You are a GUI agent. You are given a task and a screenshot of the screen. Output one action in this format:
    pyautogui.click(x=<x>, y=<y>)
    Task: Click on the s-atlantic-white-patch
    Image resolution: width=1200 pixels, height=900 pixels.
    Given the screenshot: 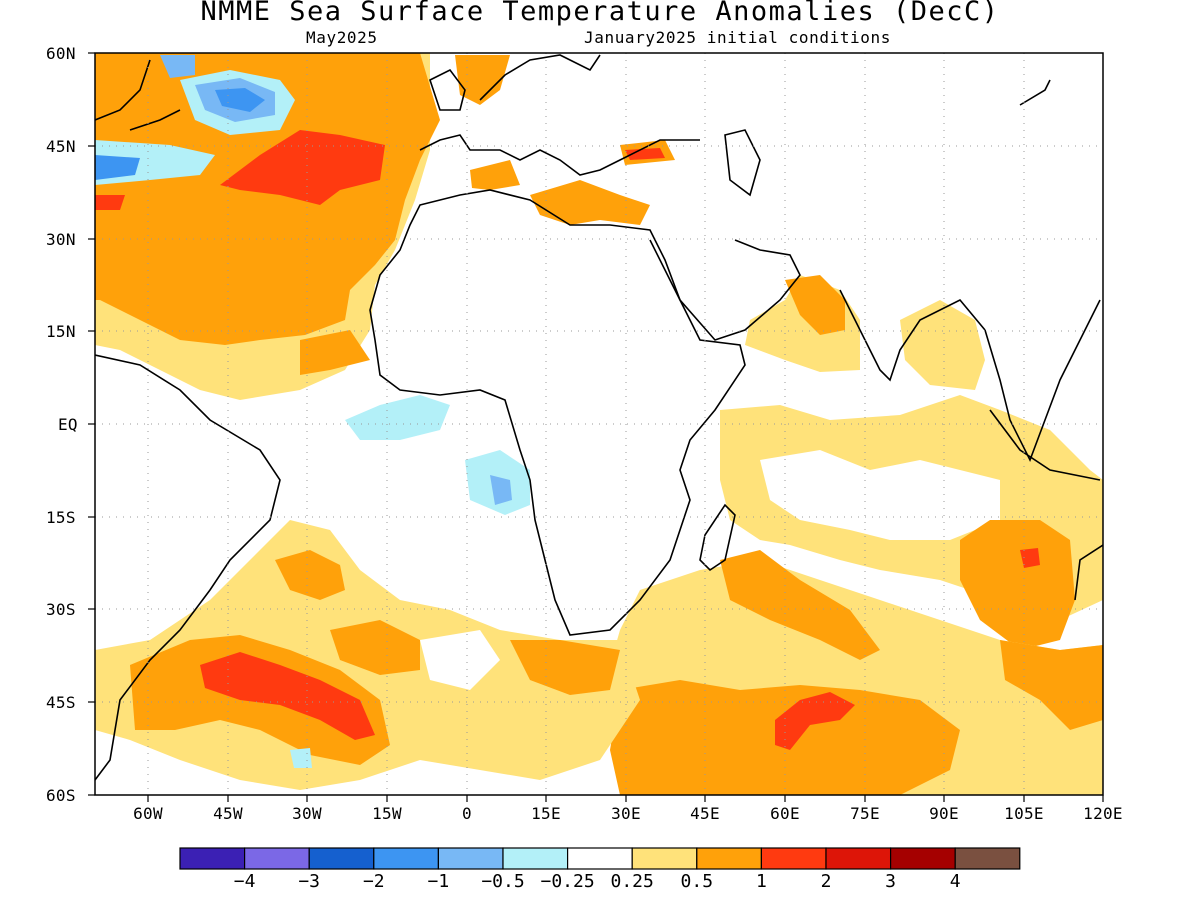 What is the action you would take?
    pyautogui.click(x=460, y=660)
    